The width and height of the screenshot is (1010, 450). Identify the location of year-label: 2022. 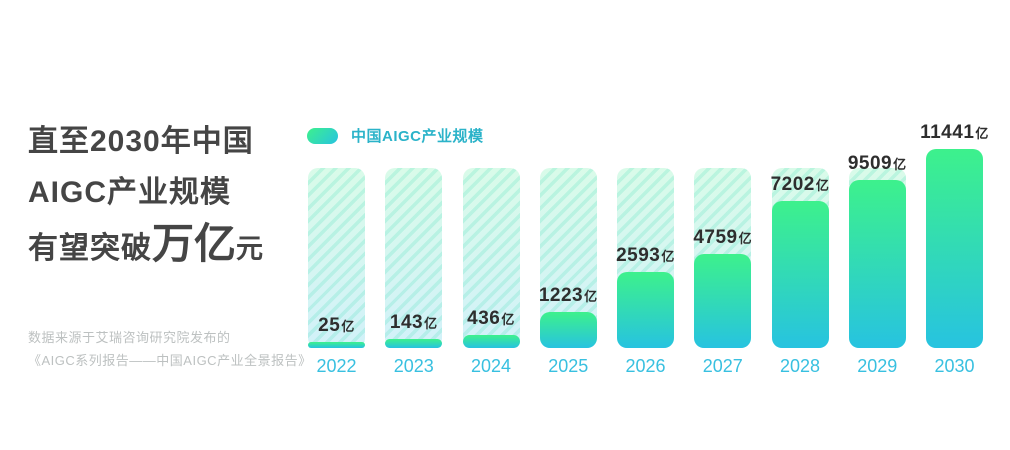
(336, 366).